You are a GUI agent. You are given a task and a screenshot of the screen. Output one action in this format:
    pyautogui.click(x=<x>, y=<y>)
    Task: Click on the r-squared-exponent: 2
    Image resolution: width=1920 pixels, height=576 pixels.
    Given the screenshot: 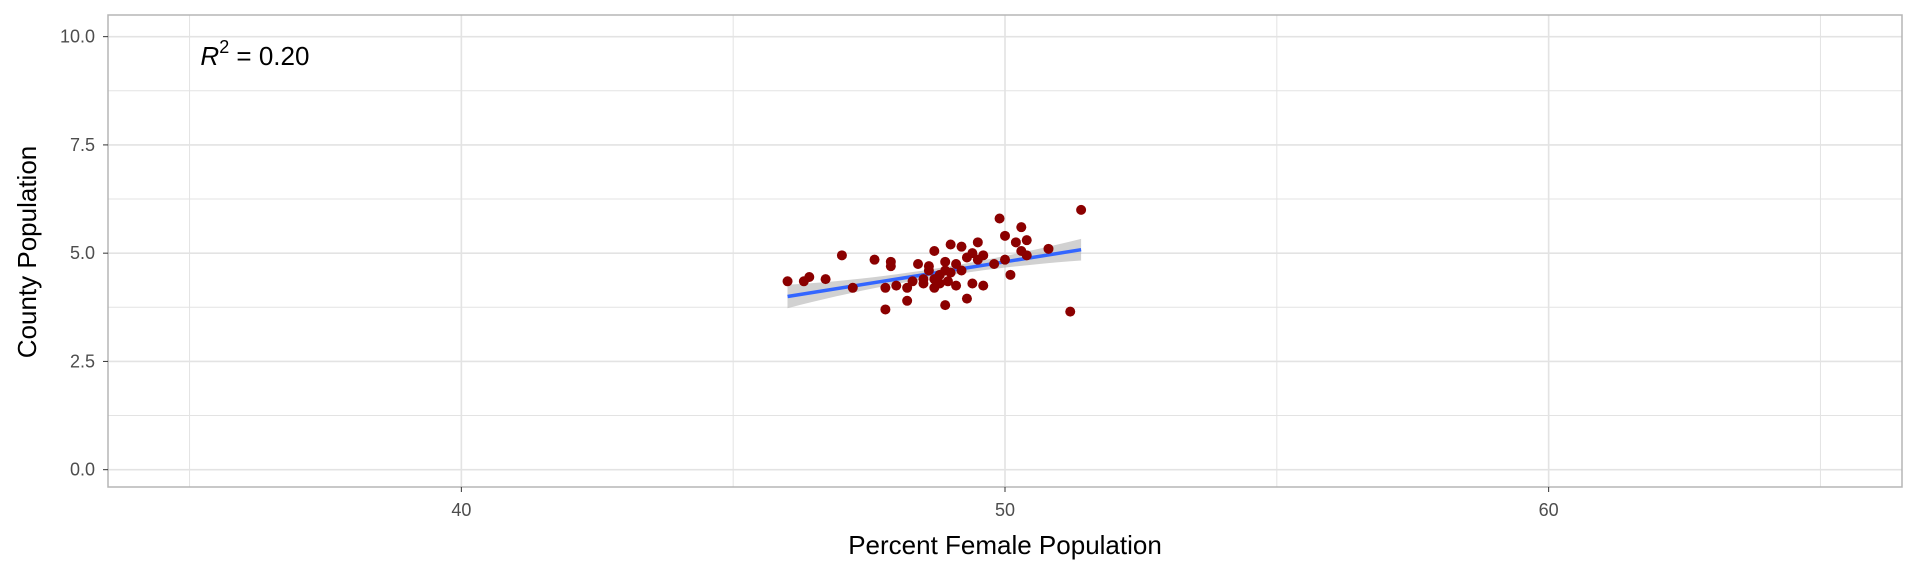 What is the action you would take?
    pyautogui.click(x=224, y=47)
    